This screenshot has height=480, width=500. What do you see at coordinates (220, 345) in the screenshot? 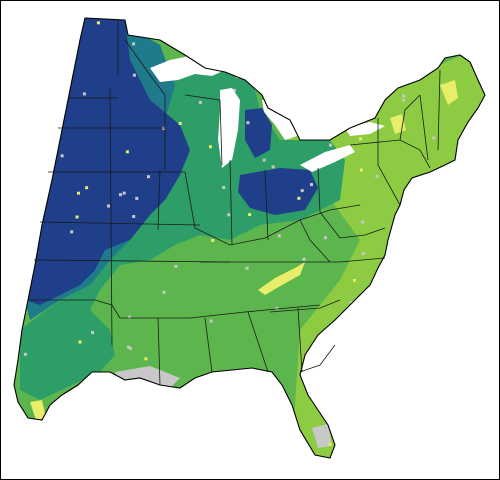
I see `border-south-central` at bounding box center [220, 345].